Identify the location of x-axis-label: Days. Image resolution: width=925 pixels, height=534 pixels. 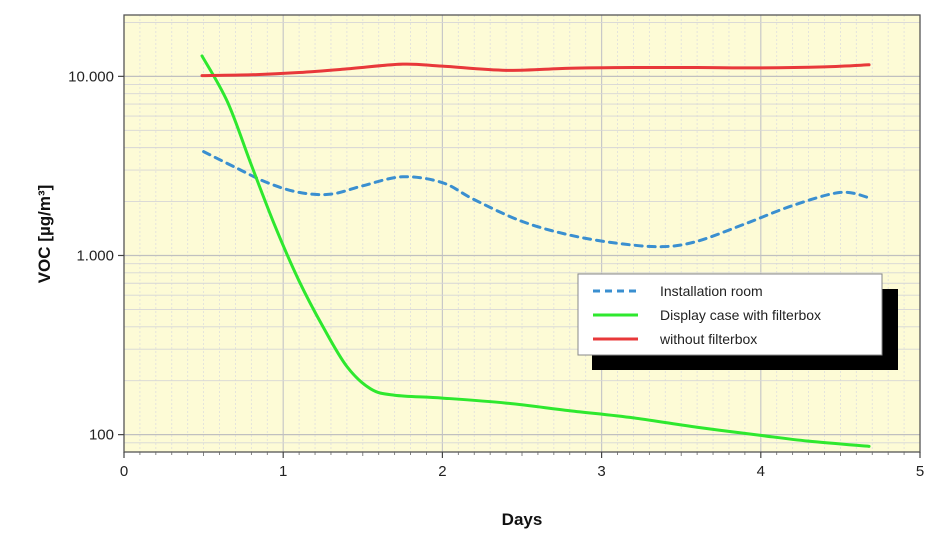
(522, 519).